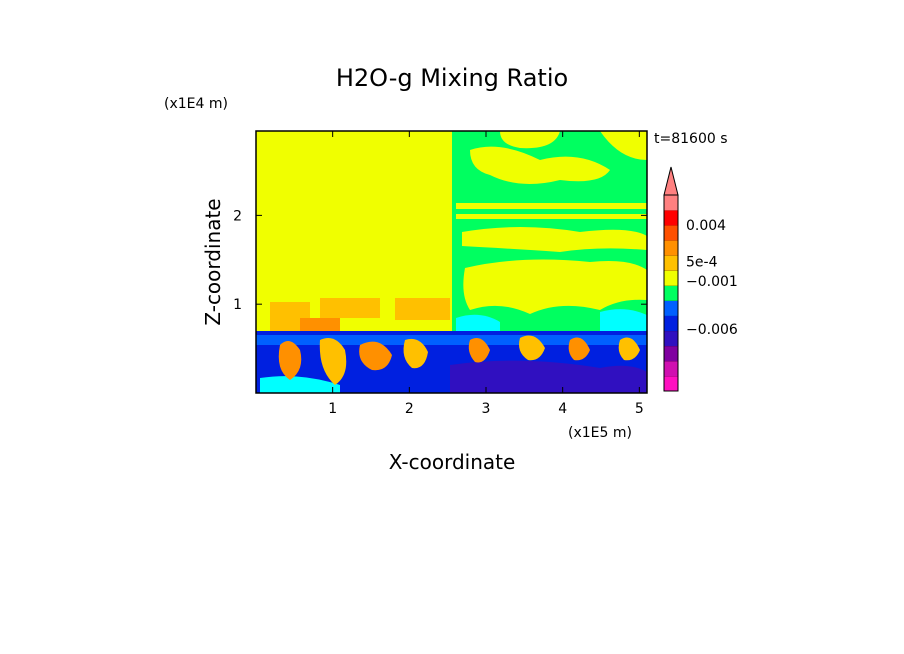 This screenshot has height=654, width=904. What do you see at coordinates (237, 305) in the screenshot?
I see `y-tick-label: 1` at bounding box center [237, 305].